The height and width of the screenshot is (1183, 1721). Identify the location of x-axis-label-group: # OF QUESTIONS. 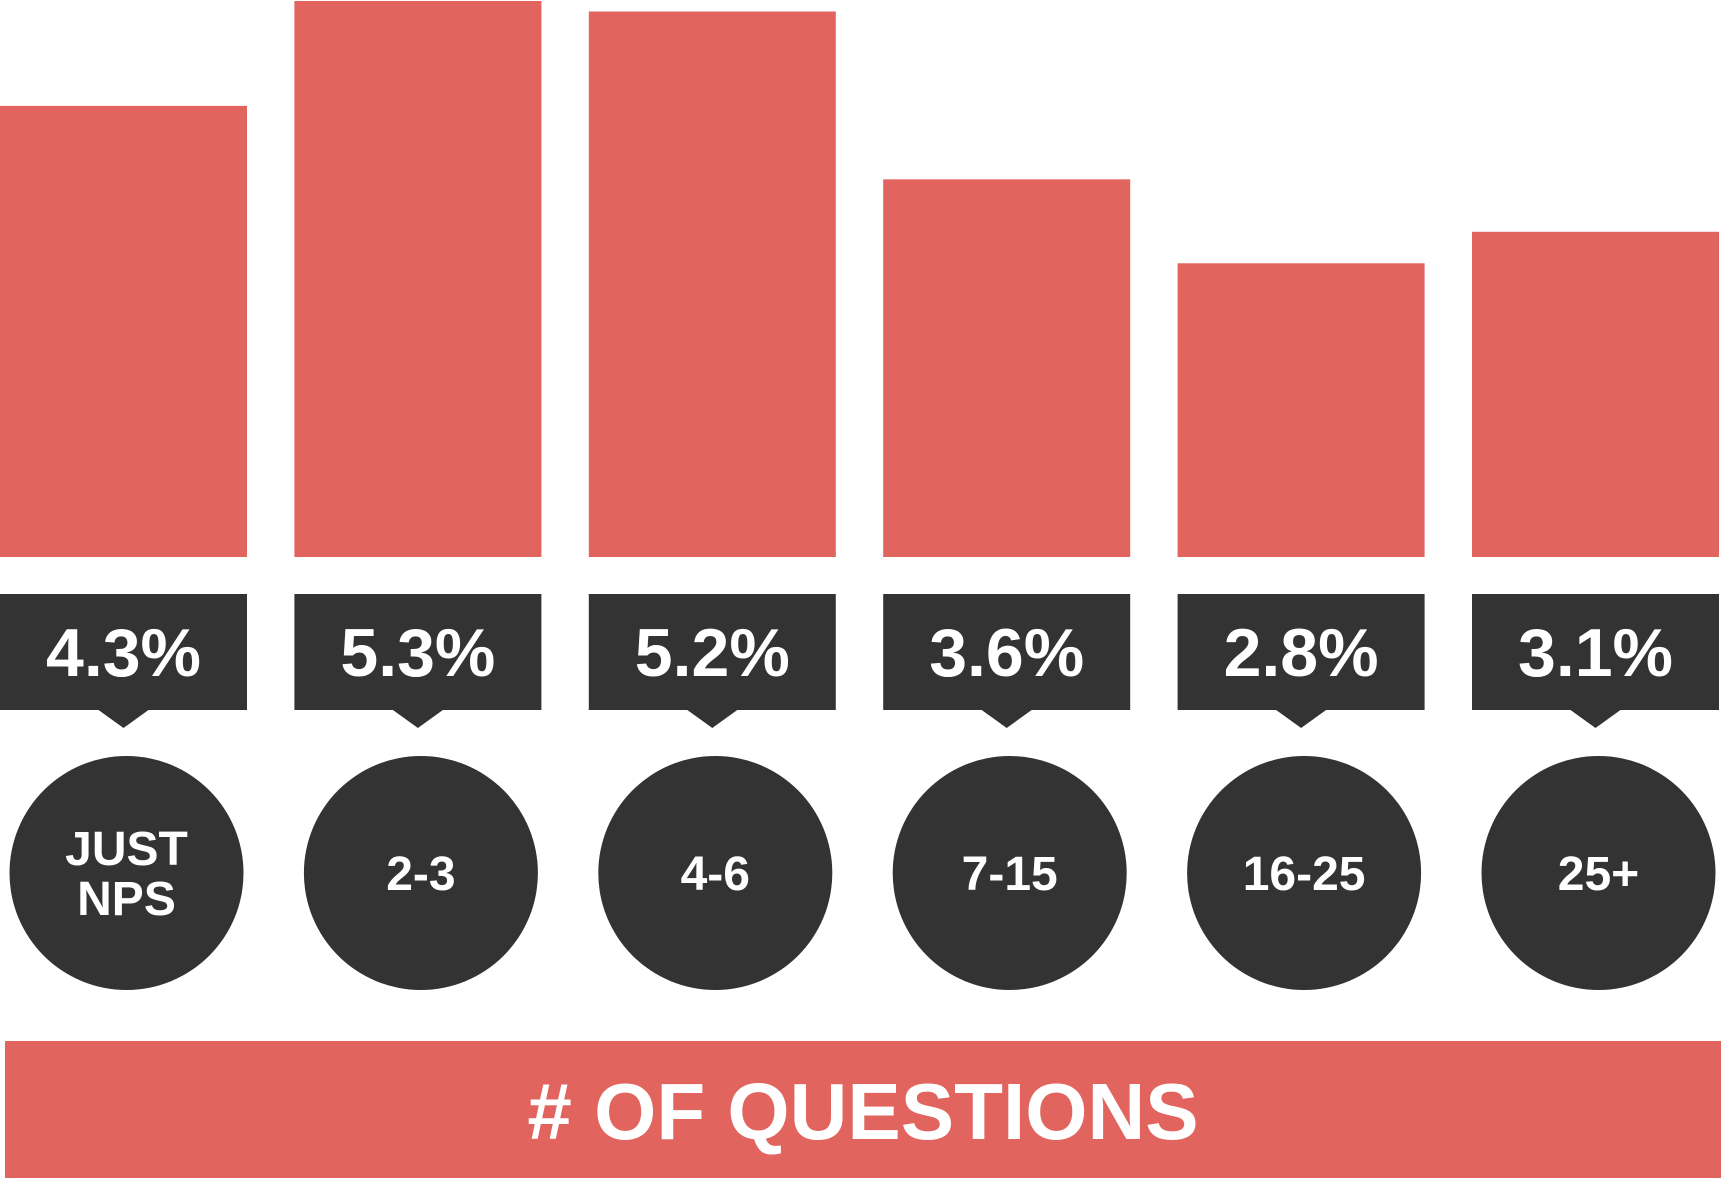
(863, 1109).